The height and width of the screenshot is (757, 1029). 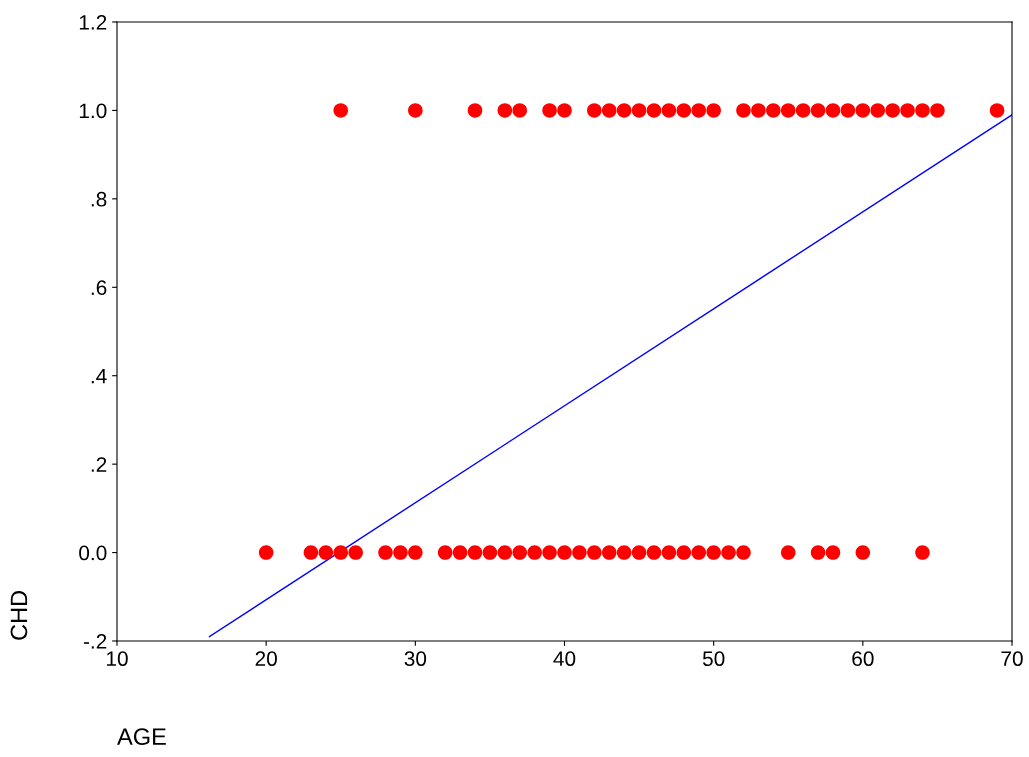 What do you see at coordinates (93, 553) in the screenshot?
I see `y-tick-label: 0.0` at bounding box center [93, 553].